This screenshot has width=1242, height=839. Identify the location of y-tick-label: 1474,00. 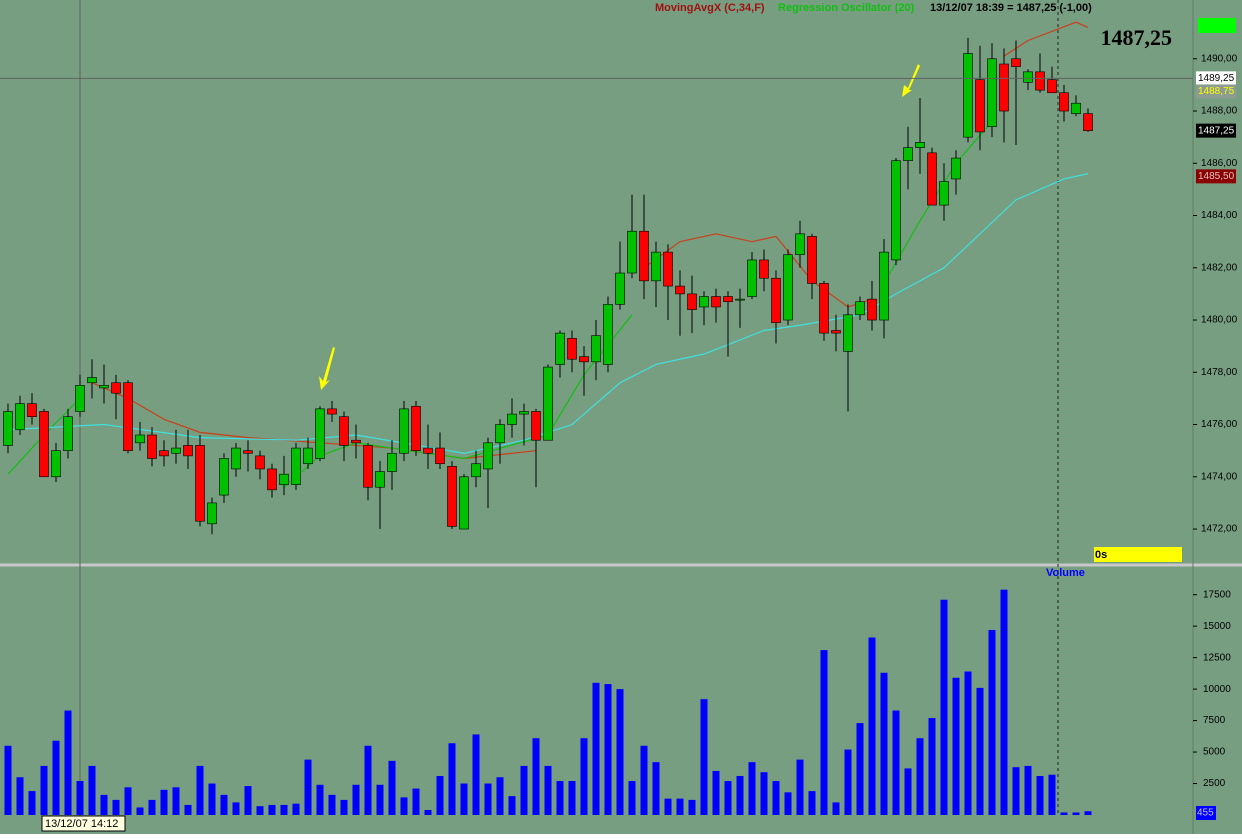
(1219, 476).